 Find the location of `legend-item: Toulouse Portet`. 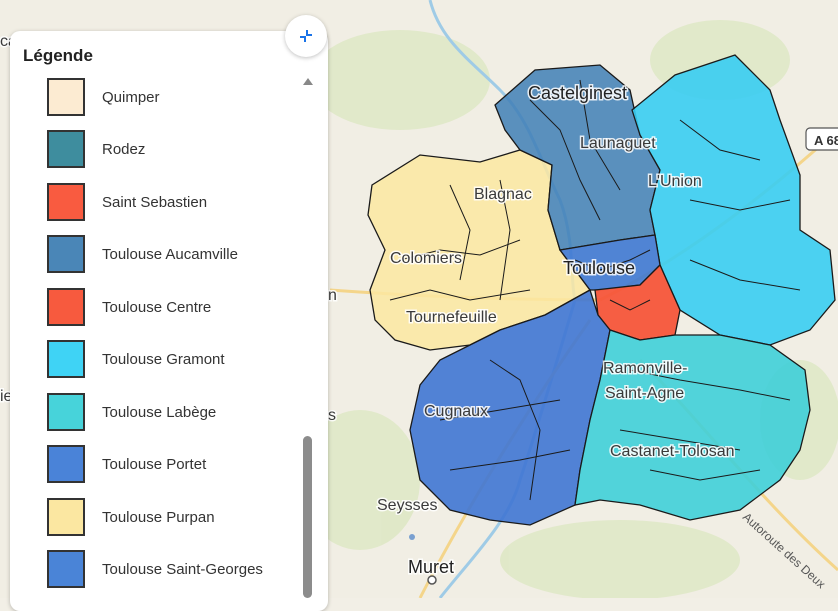

legend-item: Toulouse Portet is located at coordinates (126, 464).